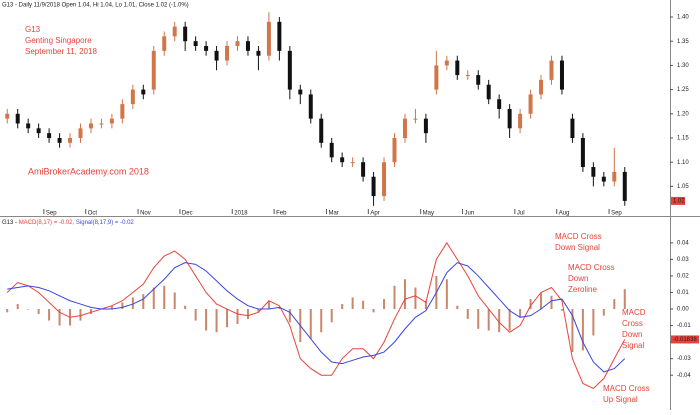 The width and height of the screenshot is (700, 415). What do you see at coordinates (88, 171) in the screenshot?
I see `annotation: AmiBrokerAcademy.com 2018` at bounding box center [88, 171].